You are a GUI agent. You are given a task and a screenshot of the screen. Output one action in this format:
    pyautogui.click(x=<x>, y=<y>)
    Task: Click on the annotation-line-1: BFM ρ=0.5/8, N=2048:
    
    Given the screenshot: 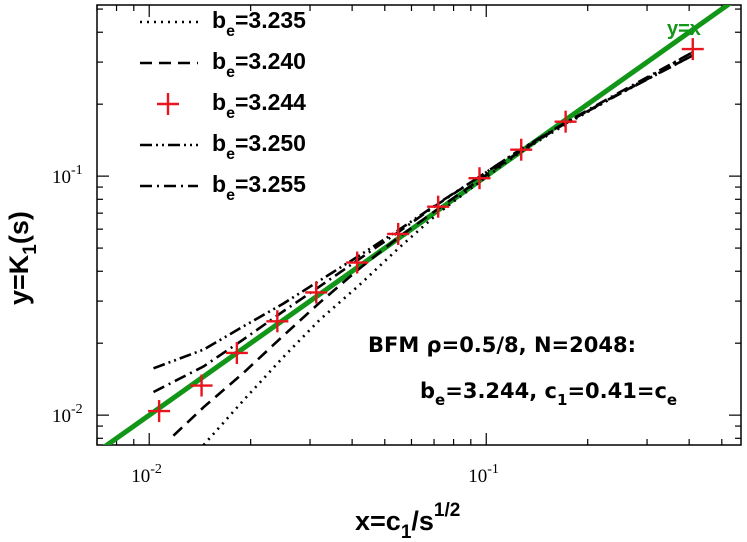 What is the action you would take?
    pyautogui.click(x=502, y=345)
    